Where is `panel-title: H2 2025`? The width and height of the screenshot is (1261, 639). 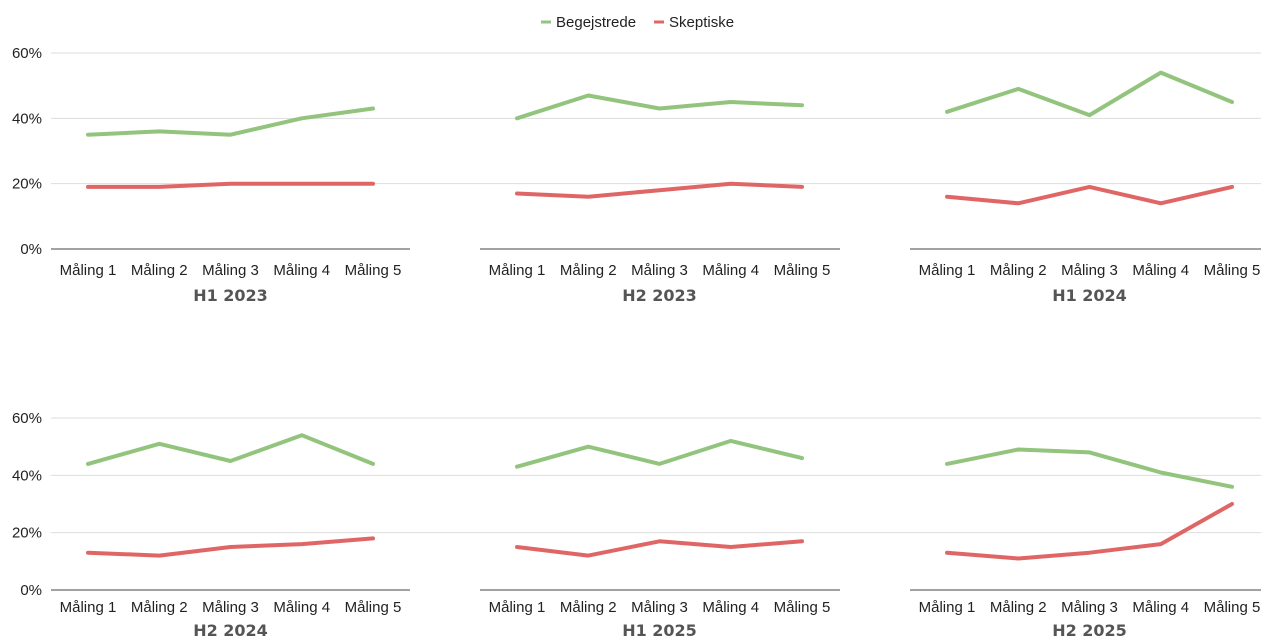
panel-title: H2 2025 is located at coordinates (1089, 630).